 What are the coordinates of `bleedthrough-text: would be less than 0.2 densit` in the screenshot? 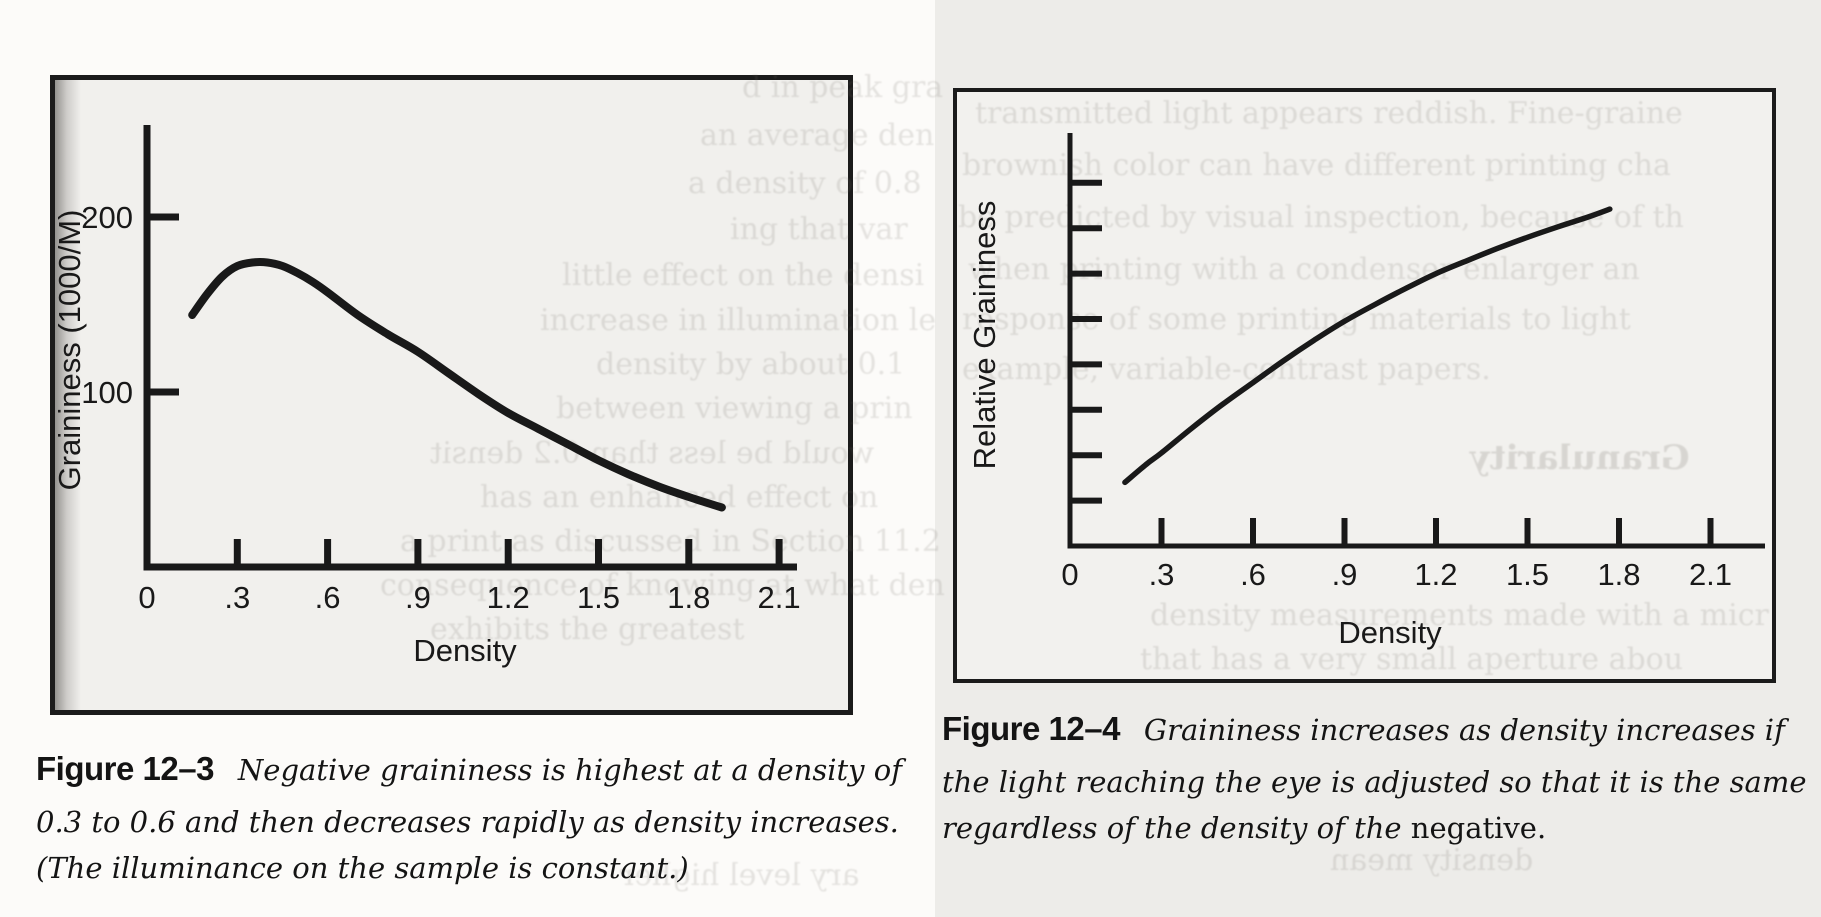 It's located at (652, 453).